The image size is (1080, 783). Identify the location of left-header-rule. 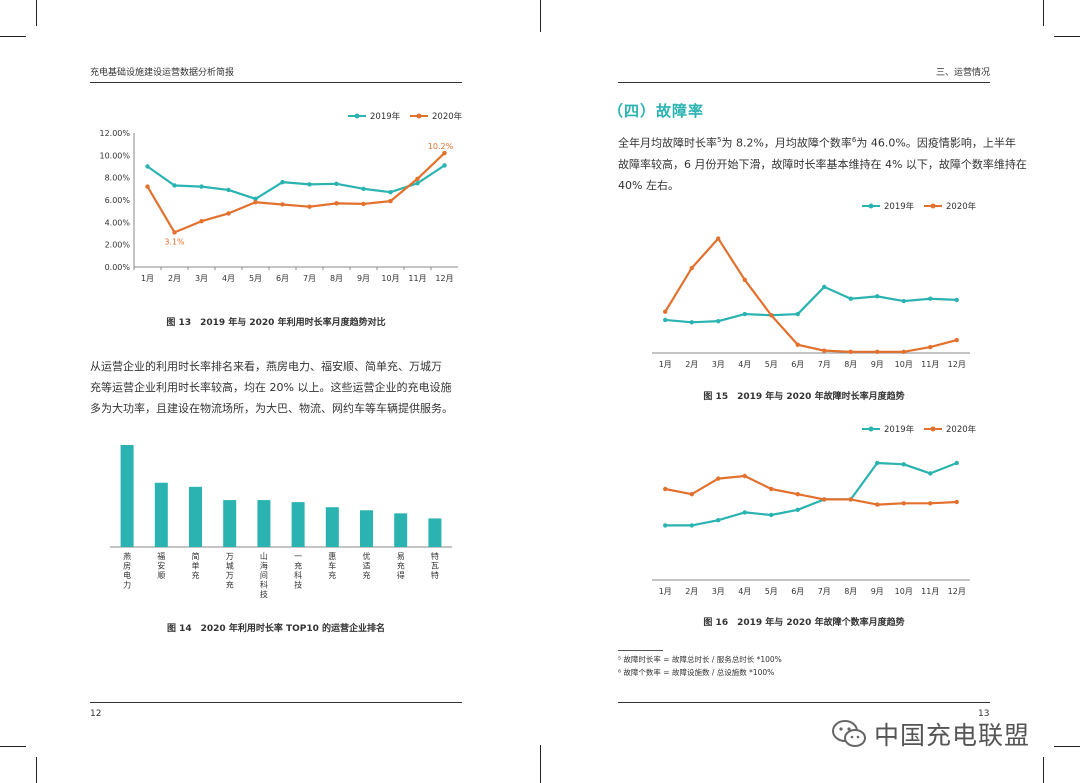
(276, 82).